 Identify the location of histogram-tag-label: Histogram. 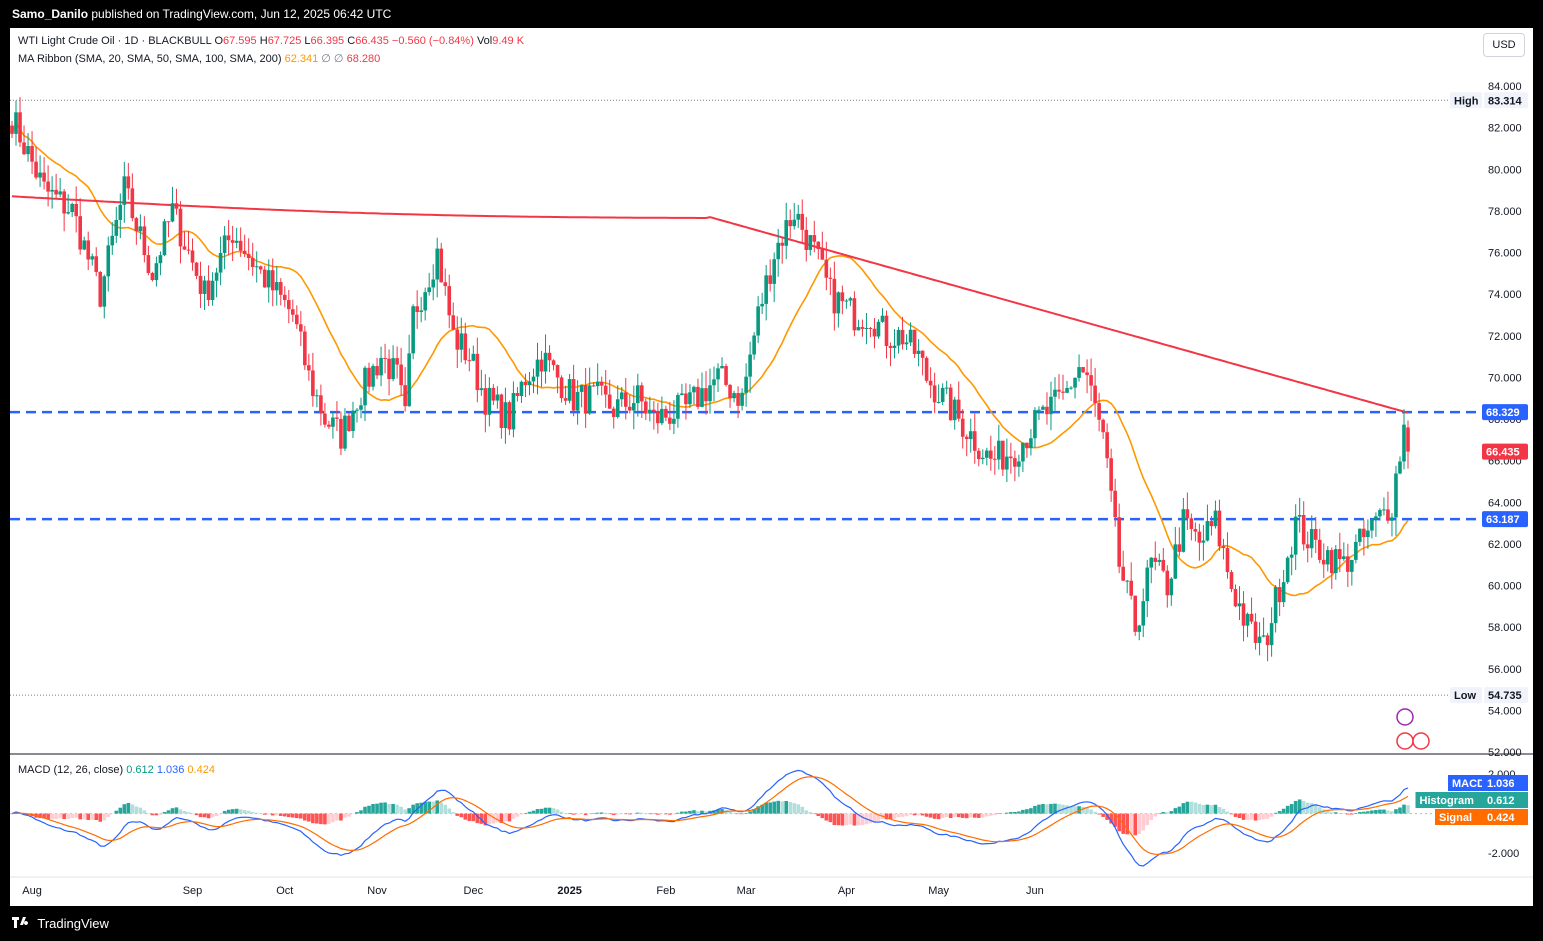
(1447, 801).